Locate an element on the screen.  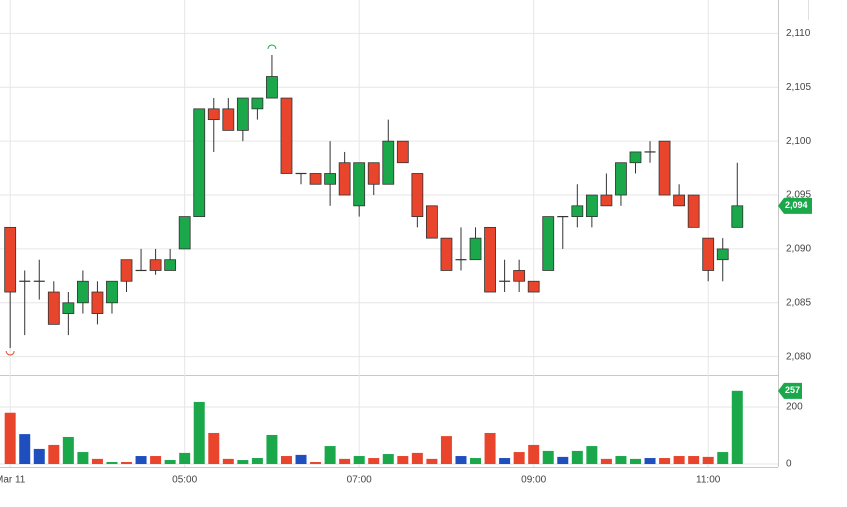
low-marker is located at coordinates (10, 353).